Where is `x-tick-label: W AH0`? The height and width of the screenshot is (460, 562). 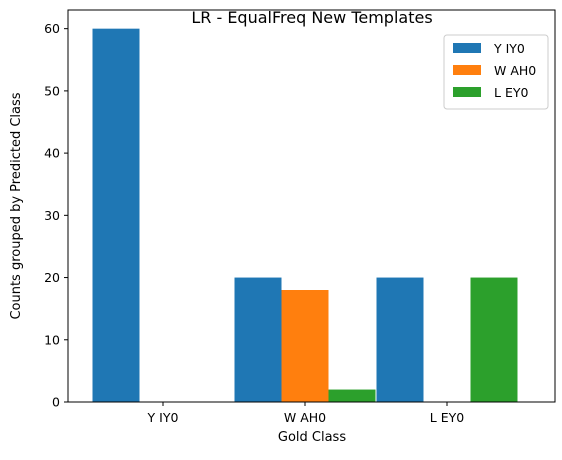
x-tick-label: W AH0 is located at coordinates (305, 417).